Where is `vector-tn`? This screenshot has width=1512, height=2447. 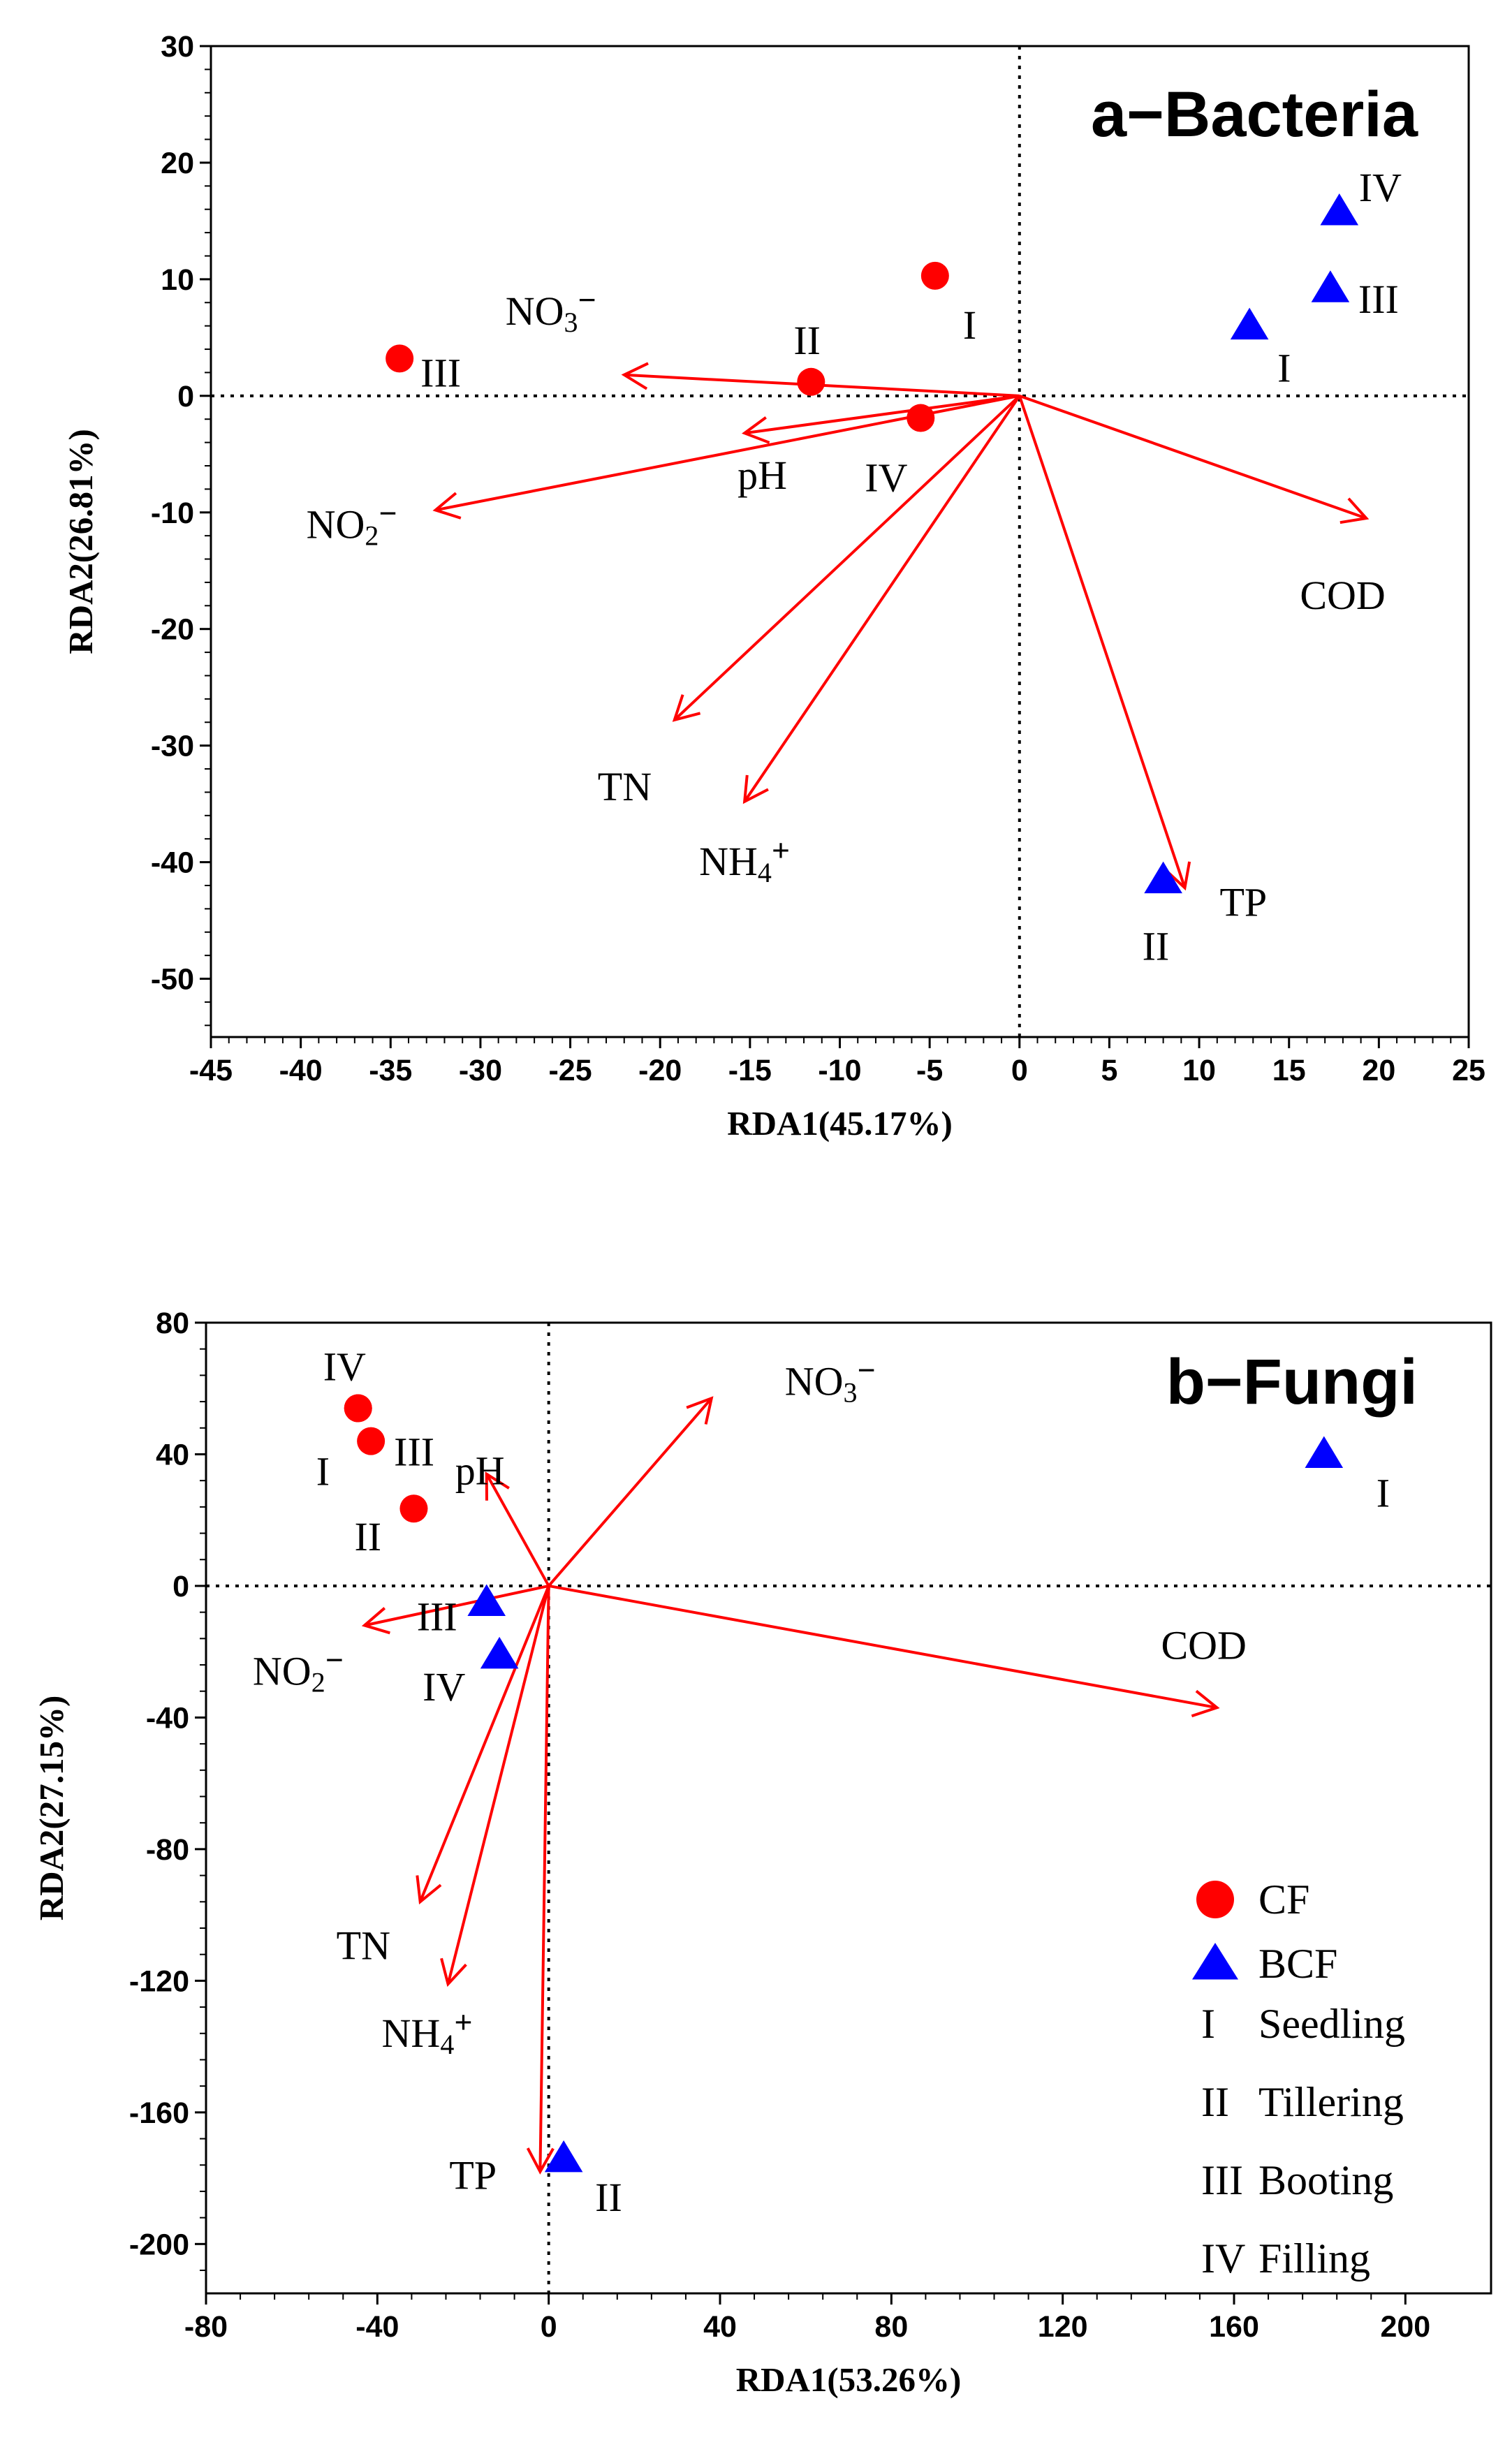 vector-tn is located at coordinates (484, 1744).